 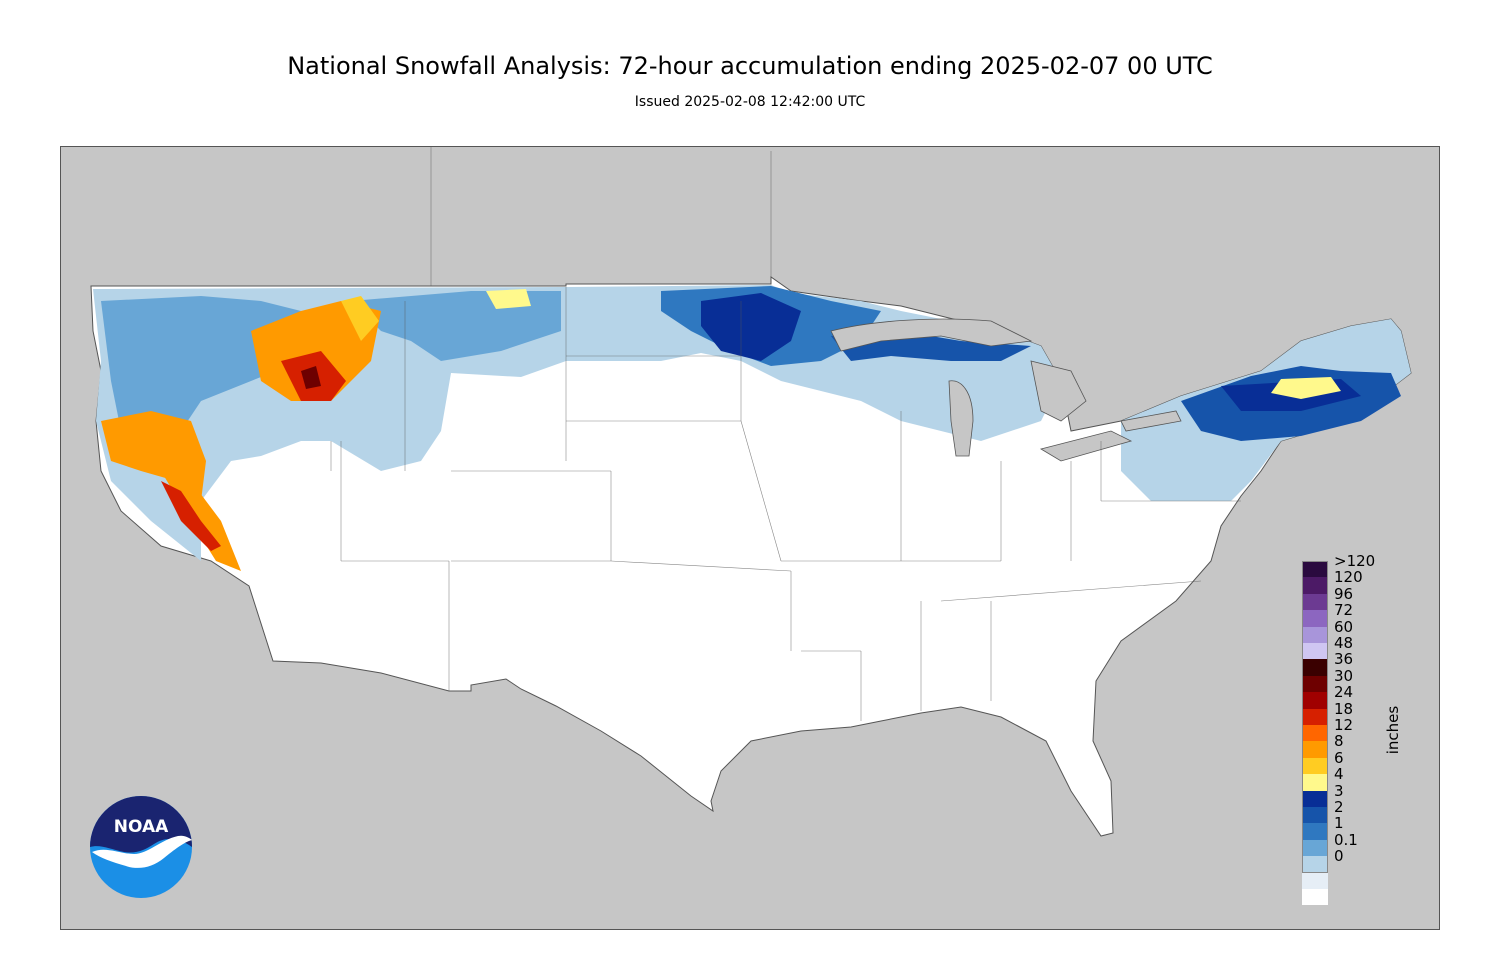 I want to click on issued-timestamp: Issued 2025-02-08 12:42:00 UTC, so click(x=750, y=102).